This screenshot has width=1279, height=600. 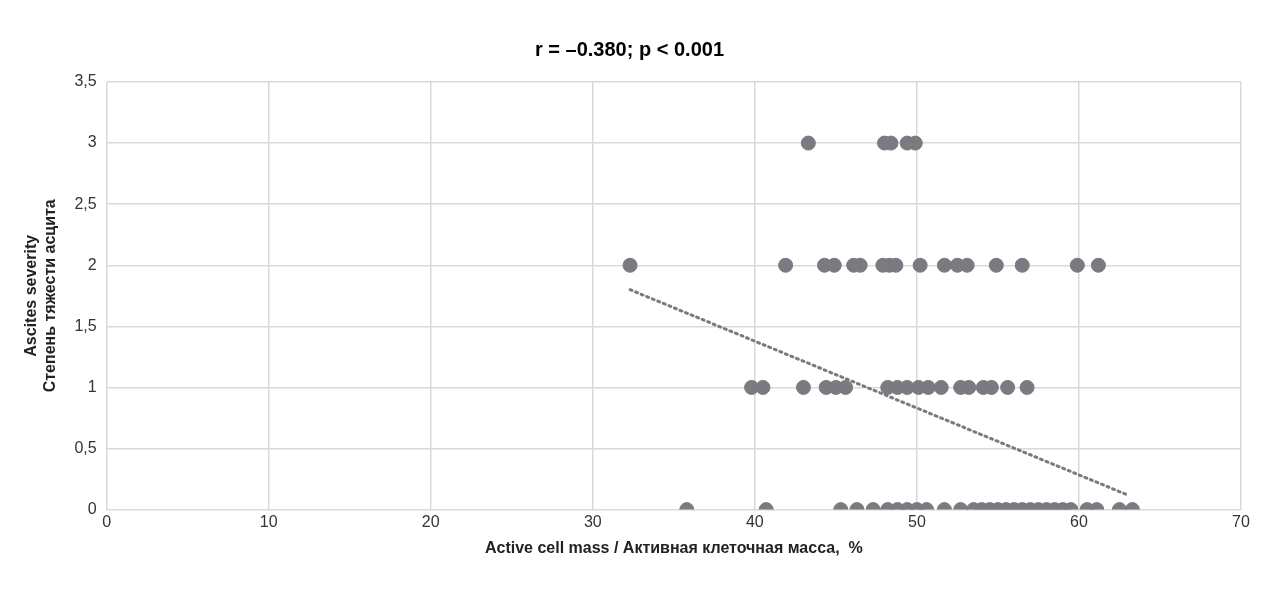 What do you see at coordinates (107, 521) in the screenshot?
I see `x-tick-label: 0` at bounding box center [107, 521].